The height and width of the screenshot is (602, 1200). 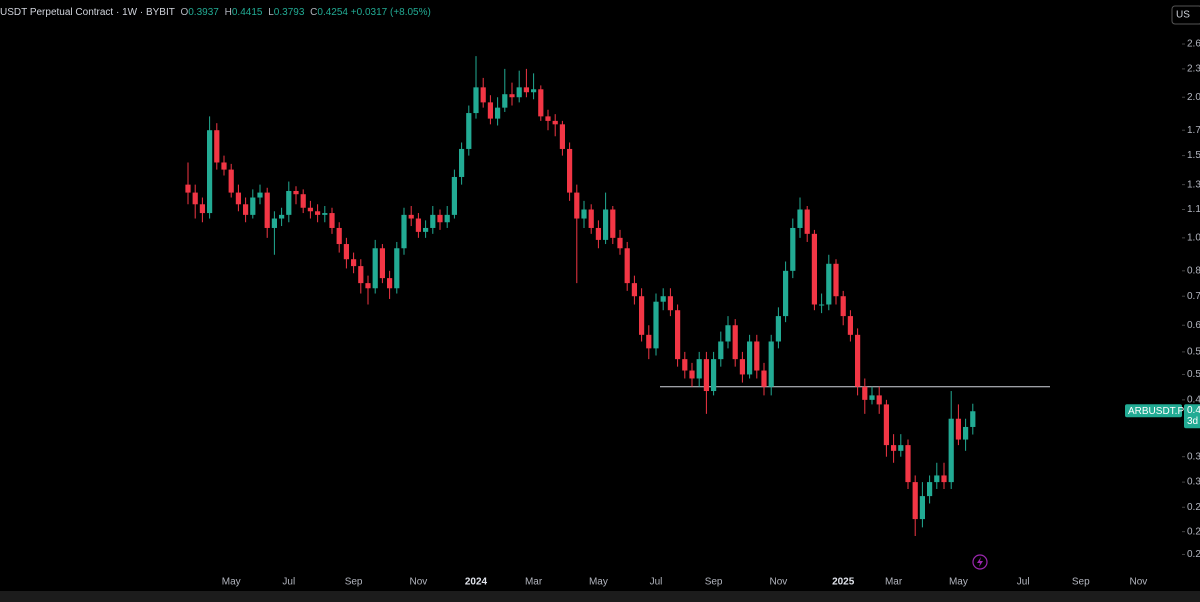 I want to click on y-tick-label: 1.5, so click(x=1193, y=155).